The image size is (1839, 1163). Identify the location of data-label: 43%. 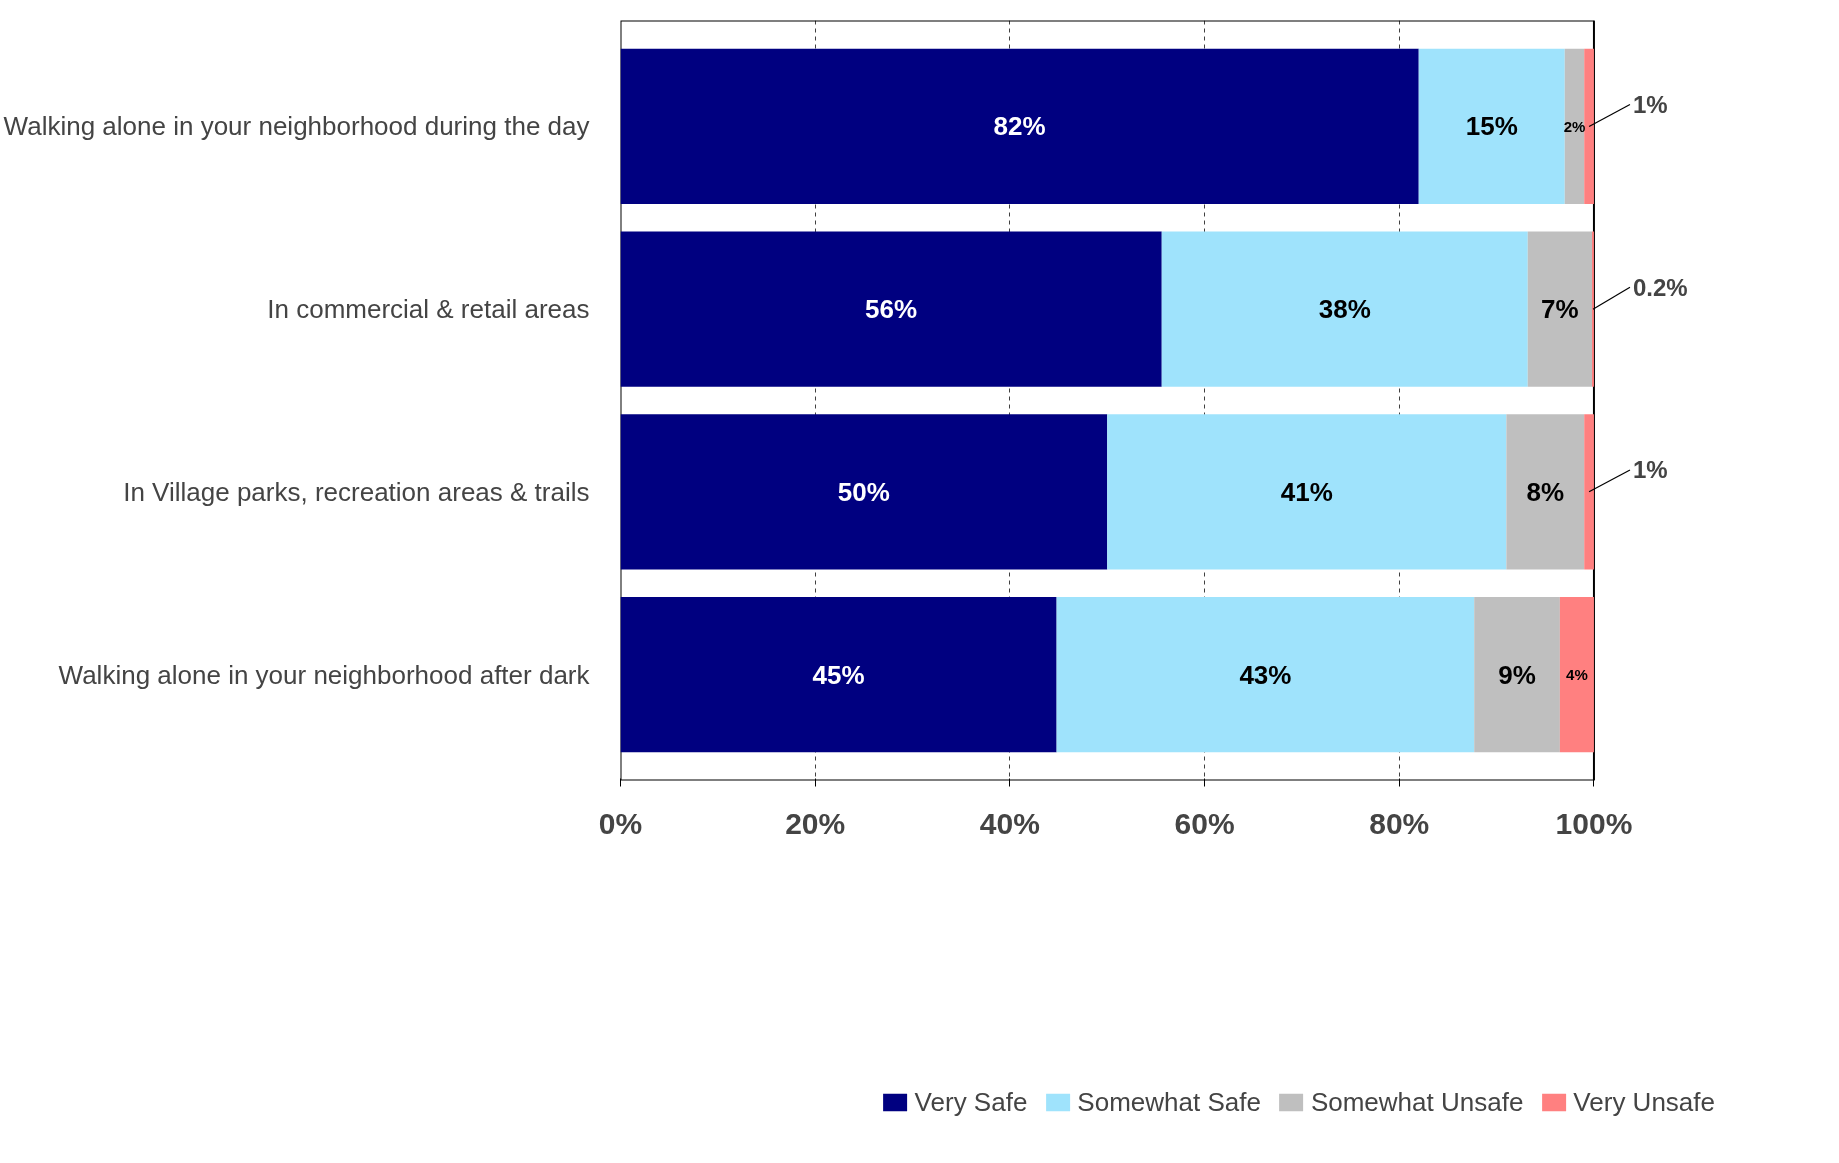
(1265, 674).